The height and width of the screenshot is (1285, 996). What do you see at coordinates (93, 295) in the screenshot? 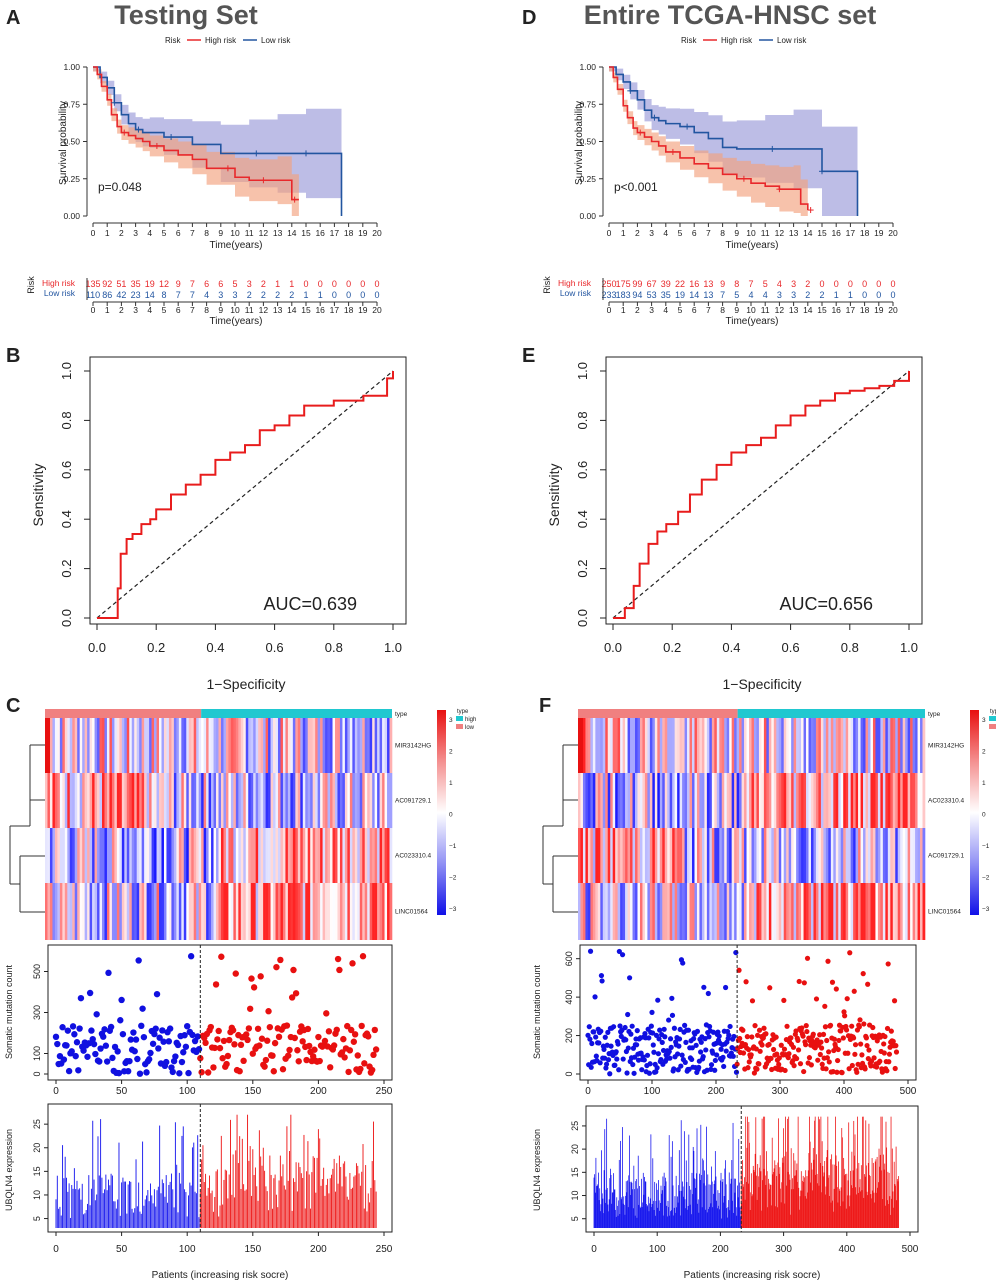
I see `risk-count-low: 110` at bounding box center [93, 295].